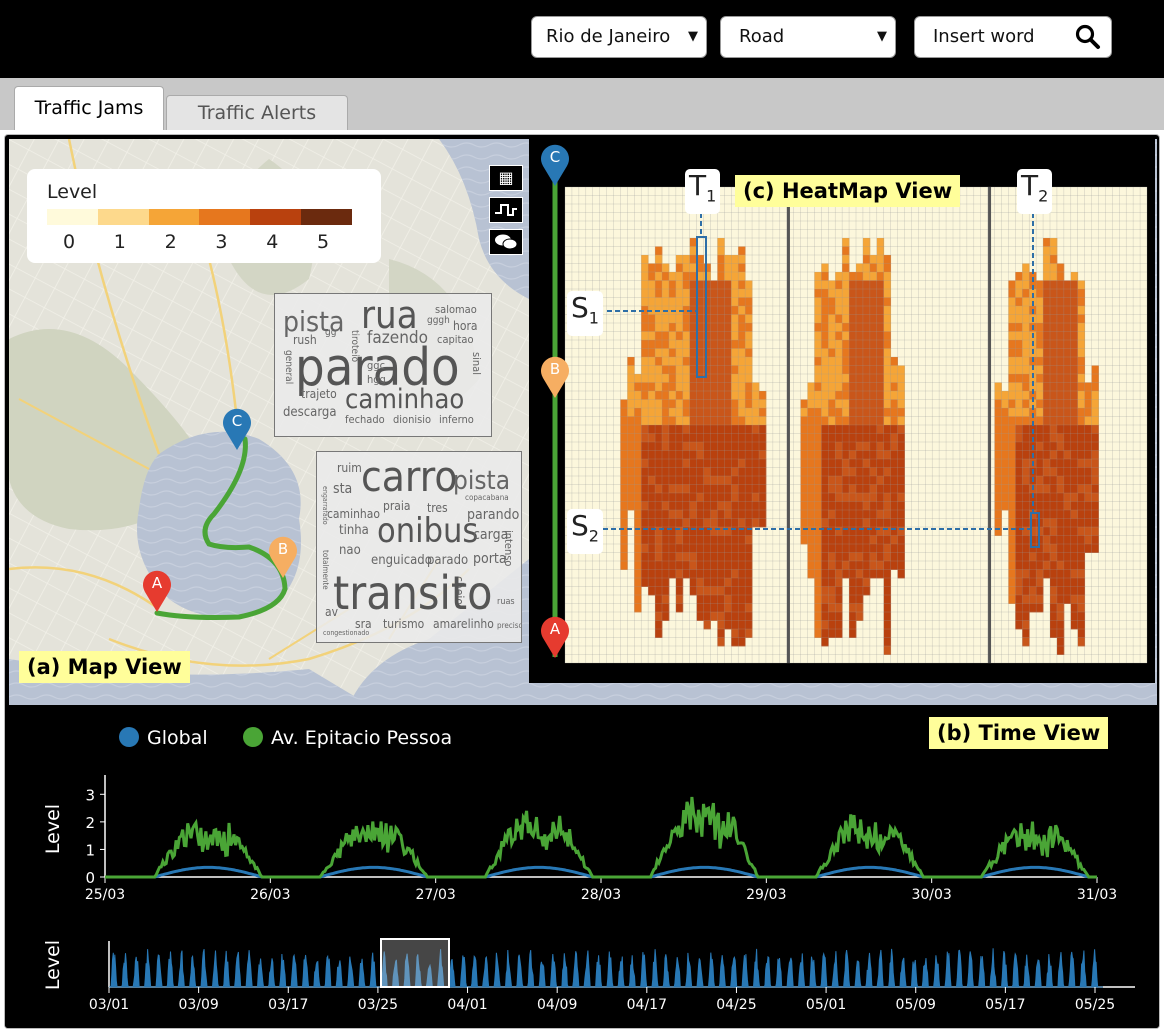 The height and width of the screenshot is (1033, 1164). What do you see at coordinates (736, 1005) in the screenshot?
I see `overview-x-tick-label: 04/25` at bounding box center [736, 1005].